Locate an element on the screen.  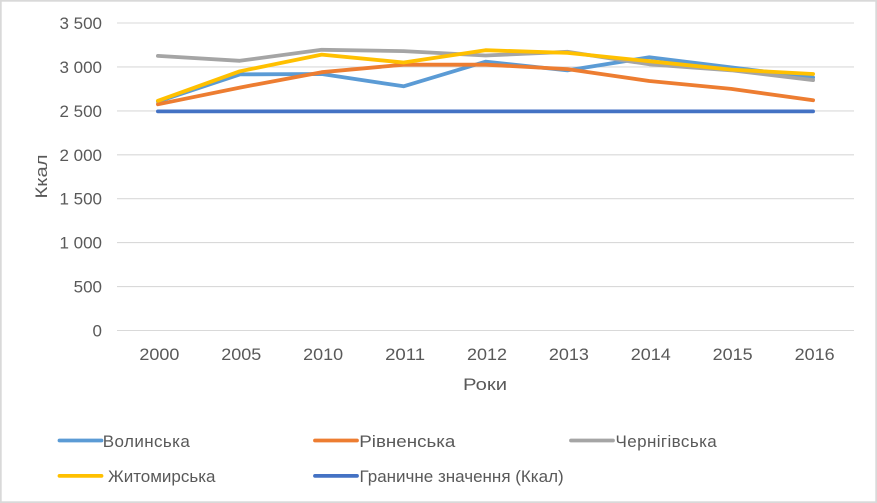
svg-text: 3 000 is located at coordinates (80, 67).